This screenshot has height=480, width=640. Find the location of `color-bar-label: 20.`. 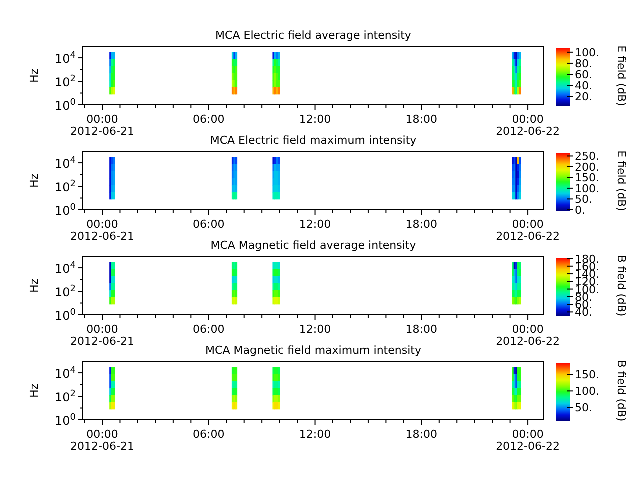

color-bar-label: 20. is located at coordinates (583, 97).